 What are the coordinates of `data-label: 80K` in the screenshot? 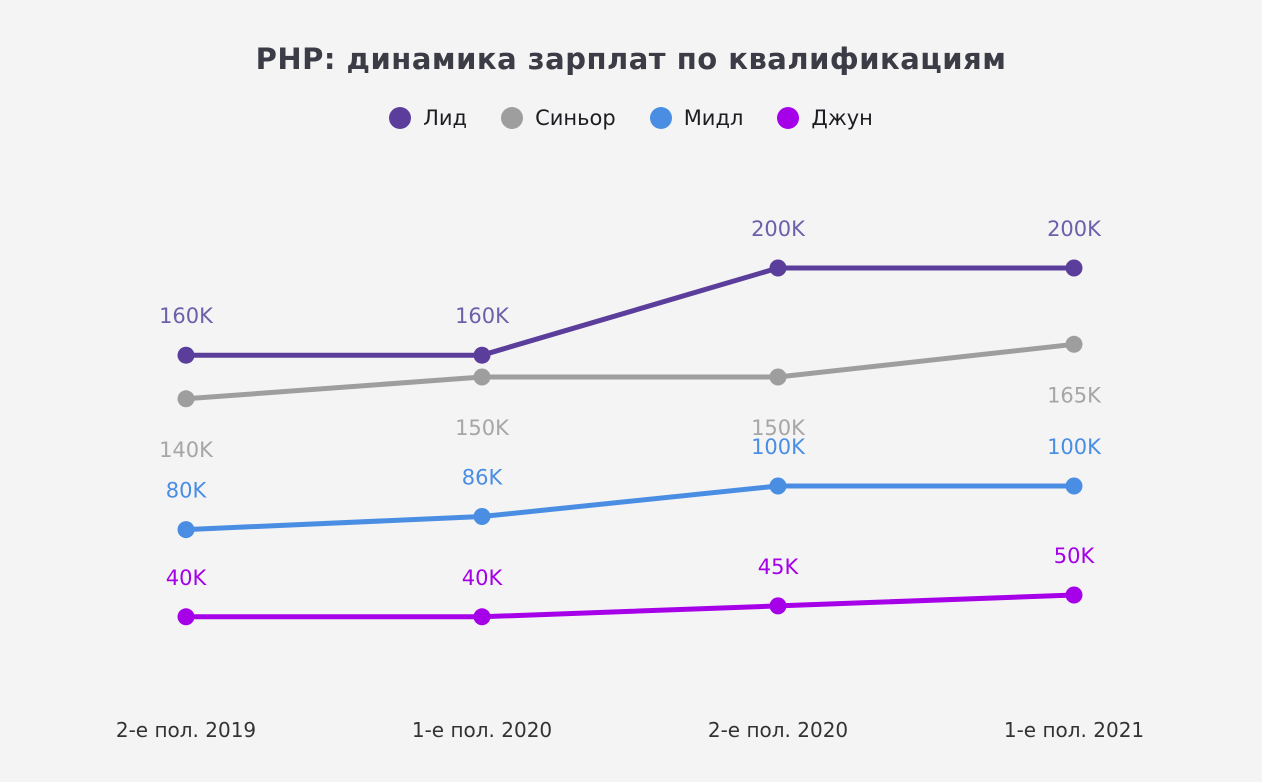 It's located at (187, 491).